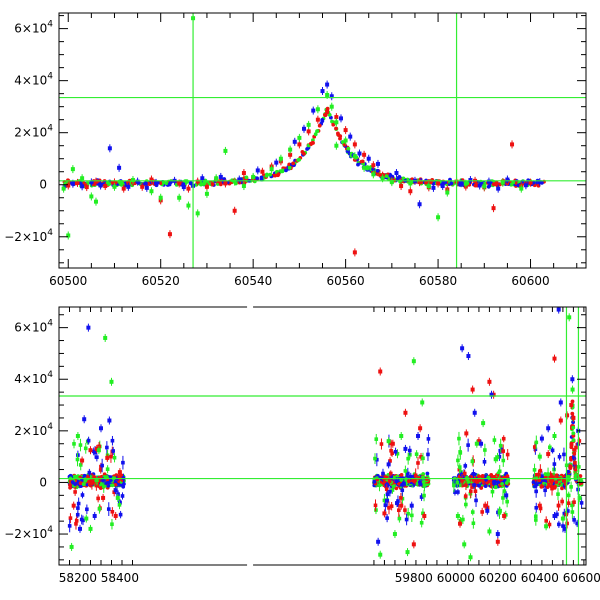 The height and width of the screenshot is (600, 600). I want to click on y-tick-label: −2×10⁴, so click(28, 533).